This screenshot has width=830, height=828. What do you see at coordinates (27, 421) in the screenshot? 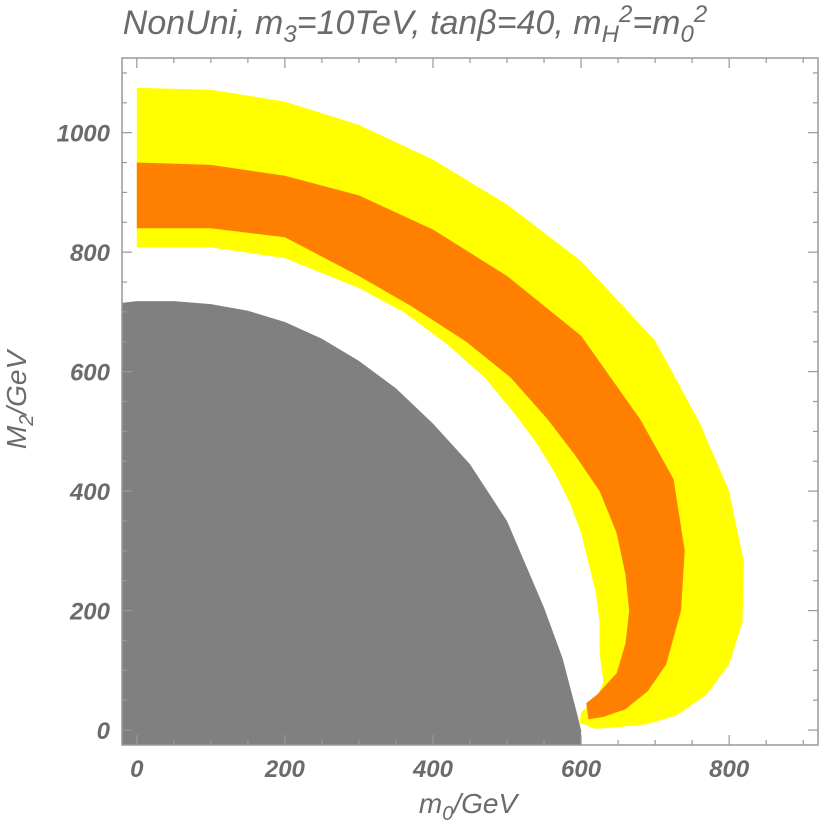
I see `y-axis-label-subscript: 2` at bounding box center [27, 421].